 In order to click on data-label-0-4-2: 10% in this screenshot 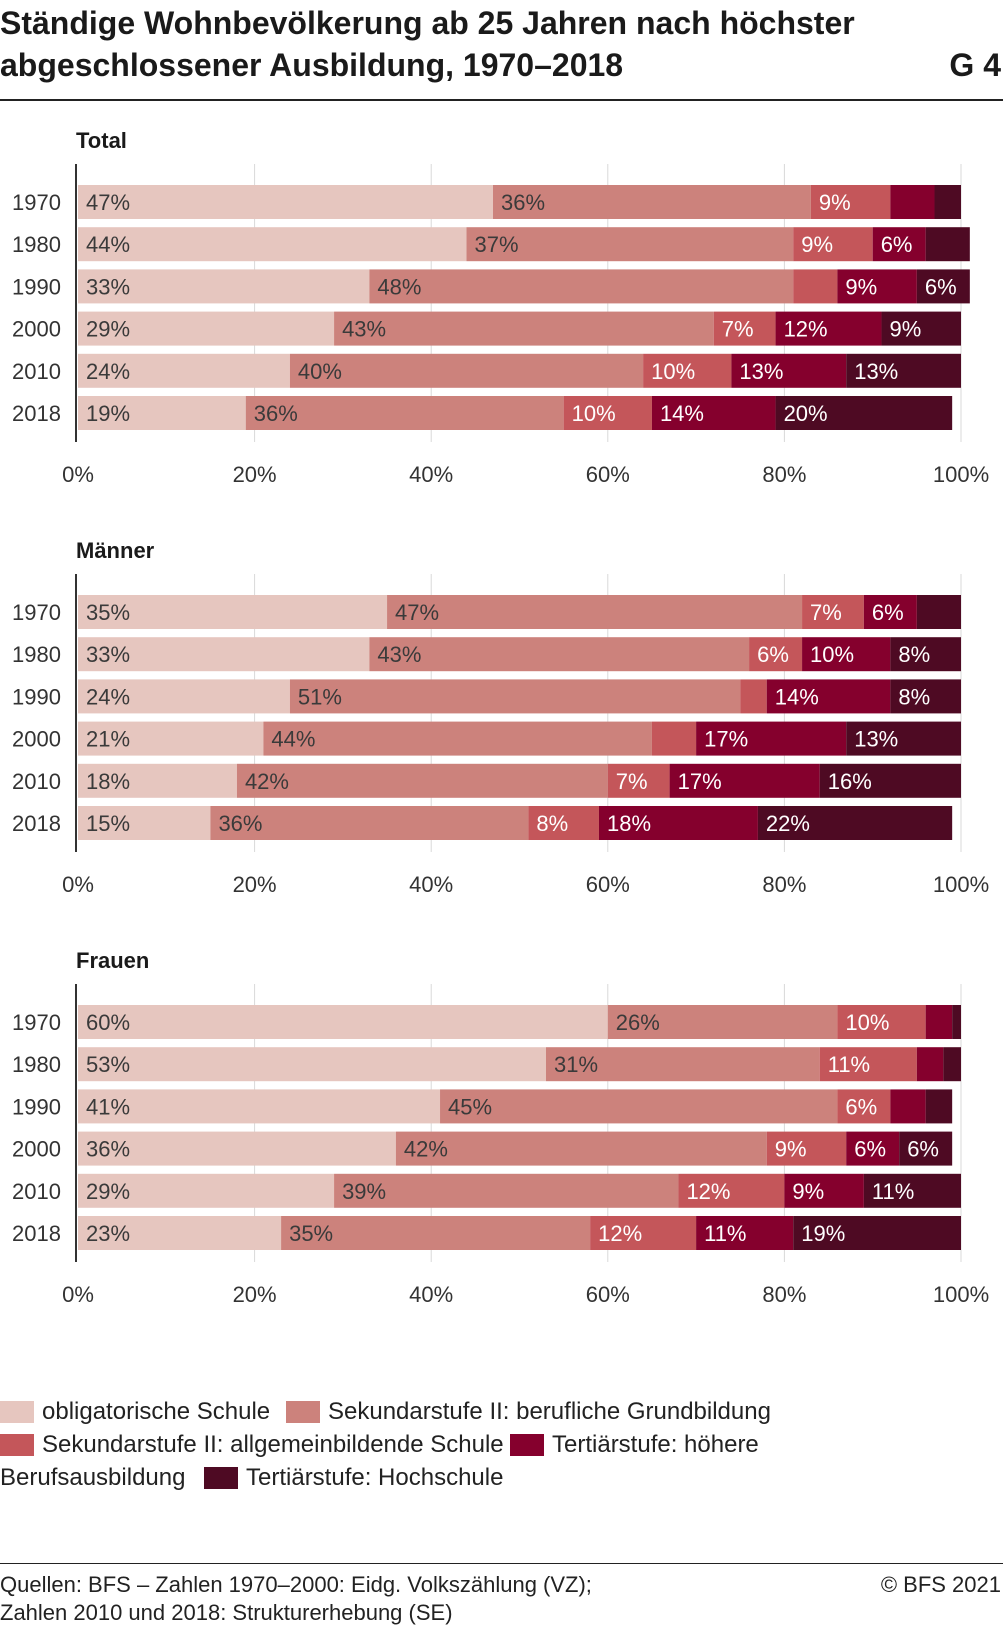, I will do `click(673, 371)`.